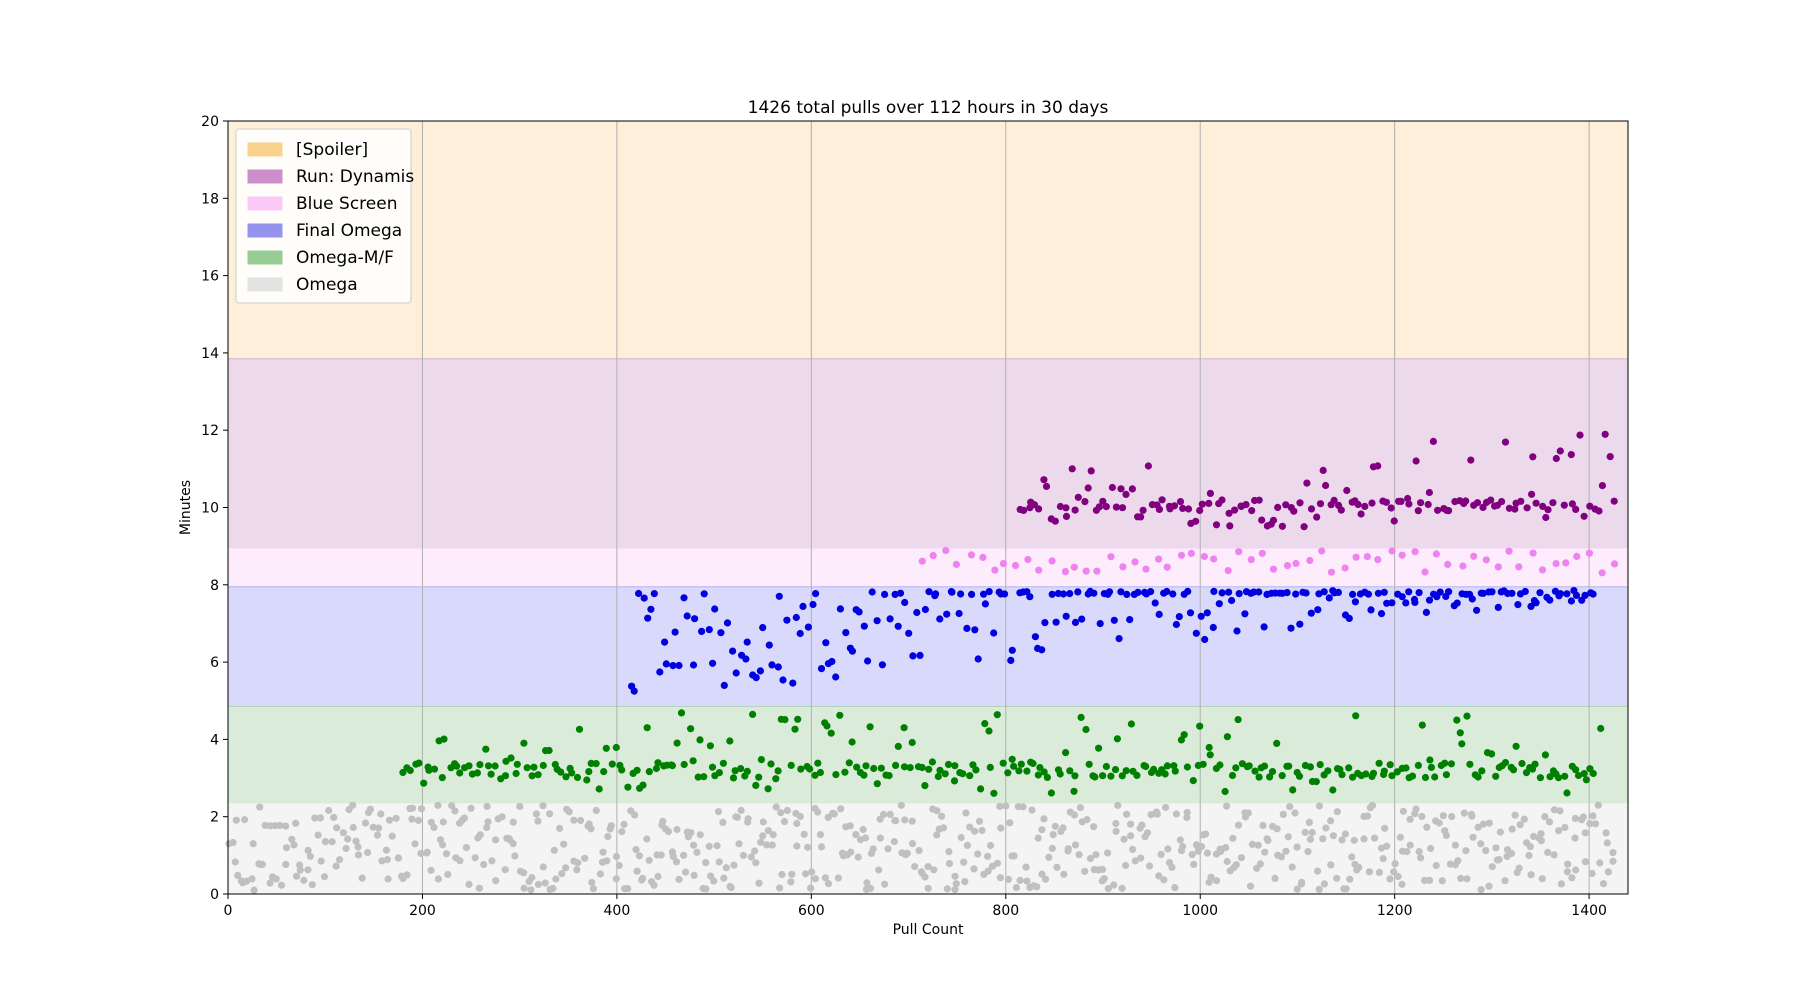 The image size is (1800, 1000). I want to click on legend-label-3: Final Omega, so click(349, 231).